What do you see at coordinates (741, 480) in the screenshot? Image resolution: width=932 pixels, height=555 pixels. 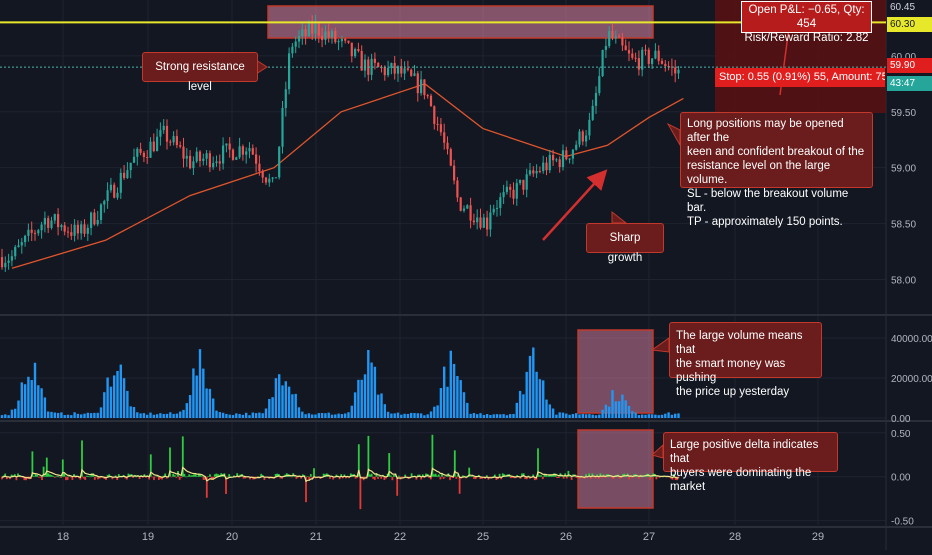 I see `delta-line: buyers were dominating the market` at bounding box center [741, 480].